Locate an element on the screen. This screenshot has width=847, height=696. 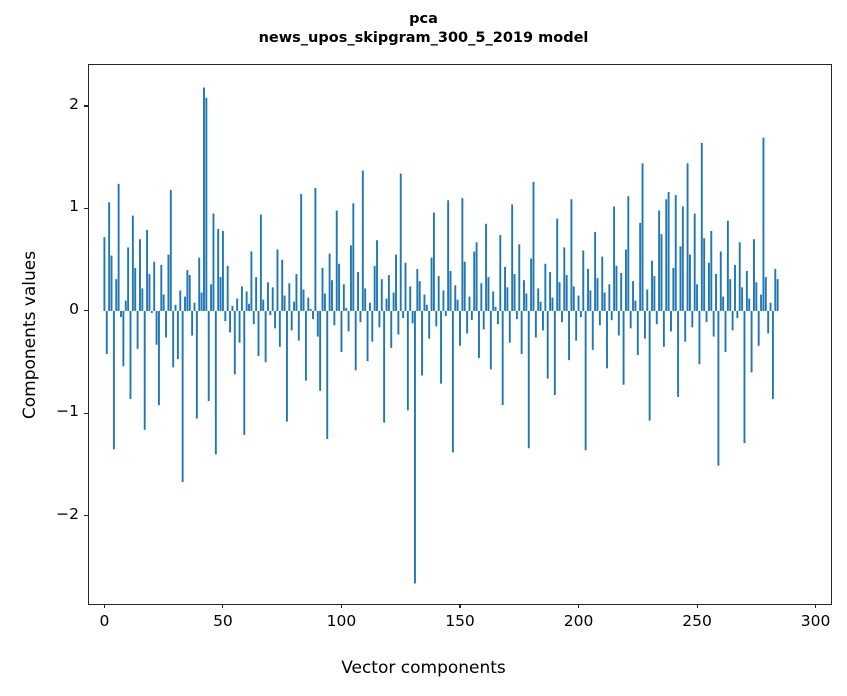
y-tick-mark is located at coordinates (85, 106).